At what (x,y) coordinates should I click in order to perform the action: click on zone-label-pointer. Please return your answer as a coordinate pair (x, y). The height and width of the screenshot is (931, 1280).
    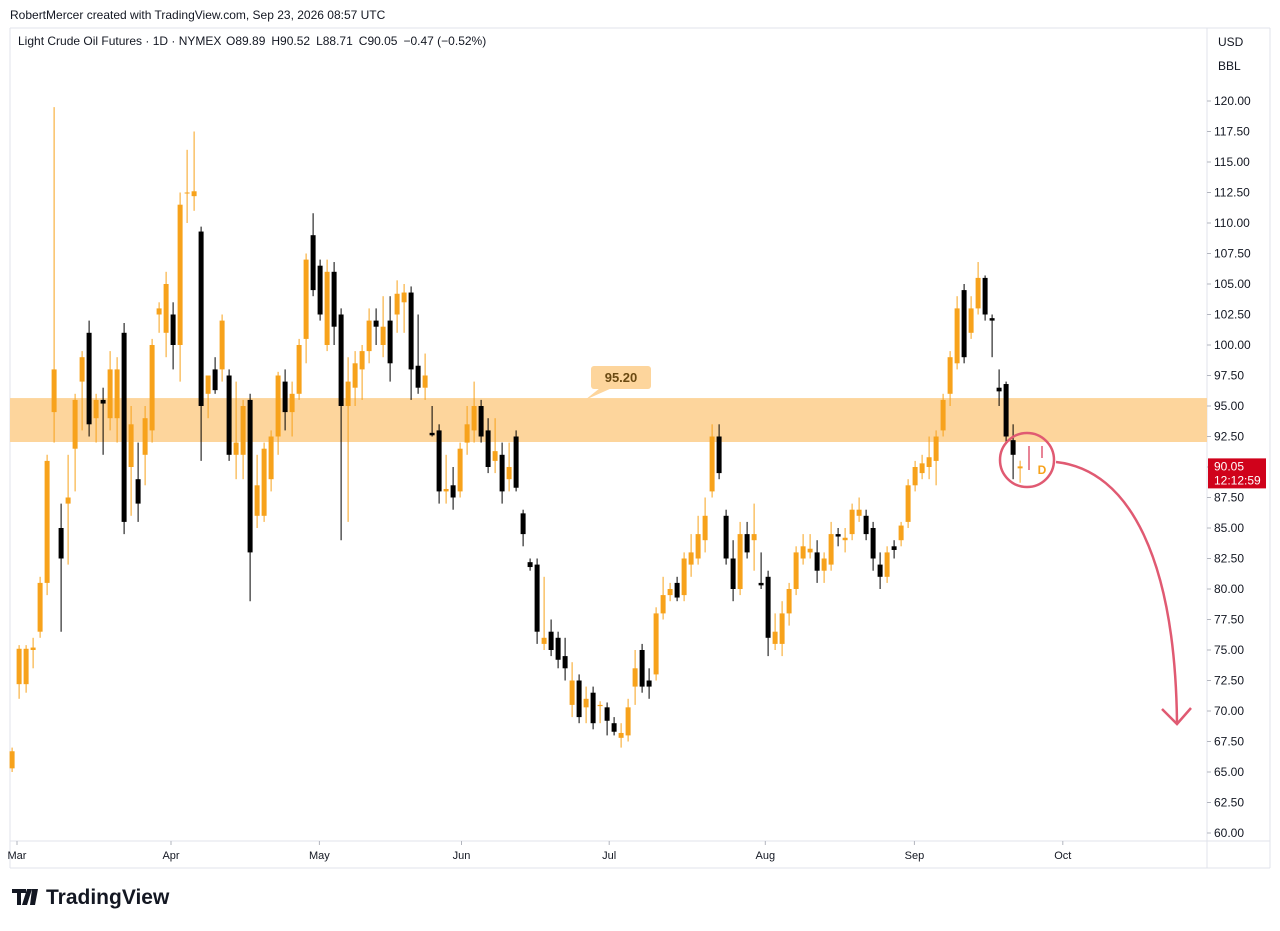
    Looking at the image, I should click on (598, 394).